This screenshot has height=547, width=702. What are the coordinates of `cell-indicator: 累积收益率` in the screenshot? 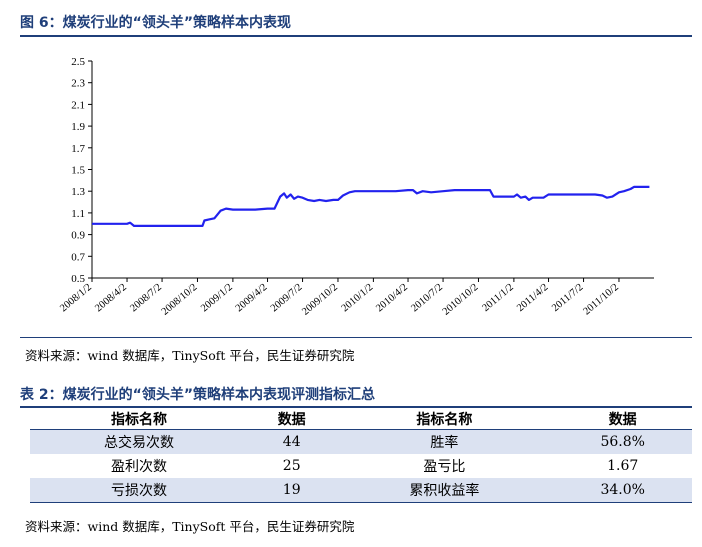 It's located at (444, 490).